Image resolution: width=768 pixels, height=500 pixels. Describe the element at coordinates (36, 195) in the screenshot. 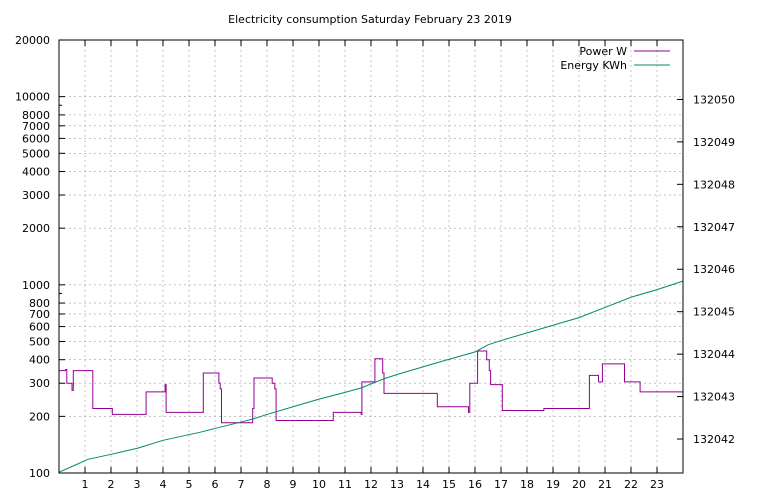

I see `y-tick-label: 3000` at that location.